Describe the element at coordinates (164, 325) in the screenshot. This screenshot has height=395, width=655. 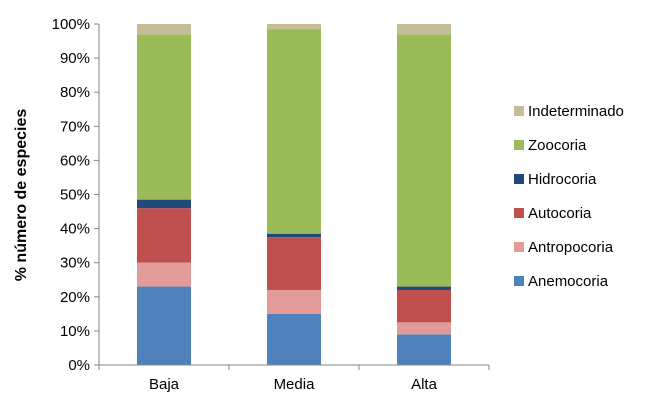
I see `bar-segment-anemocoria-baja` at that location.